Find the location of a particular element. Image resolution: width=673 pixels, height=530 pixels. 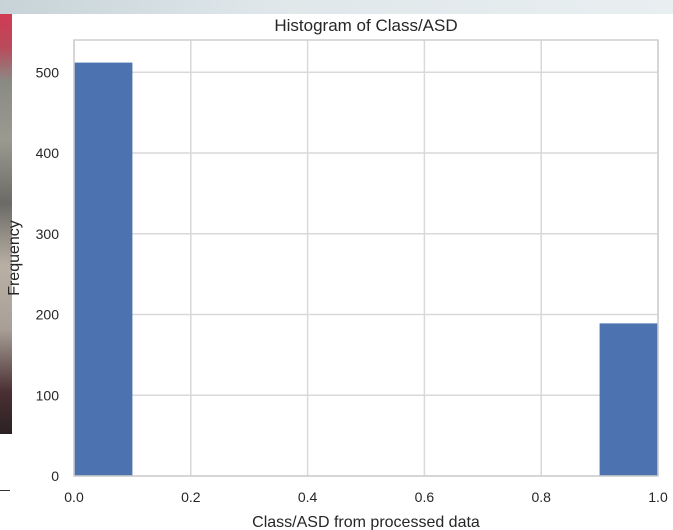

y-tick-label: 200 is located at coordinates (48, 315).